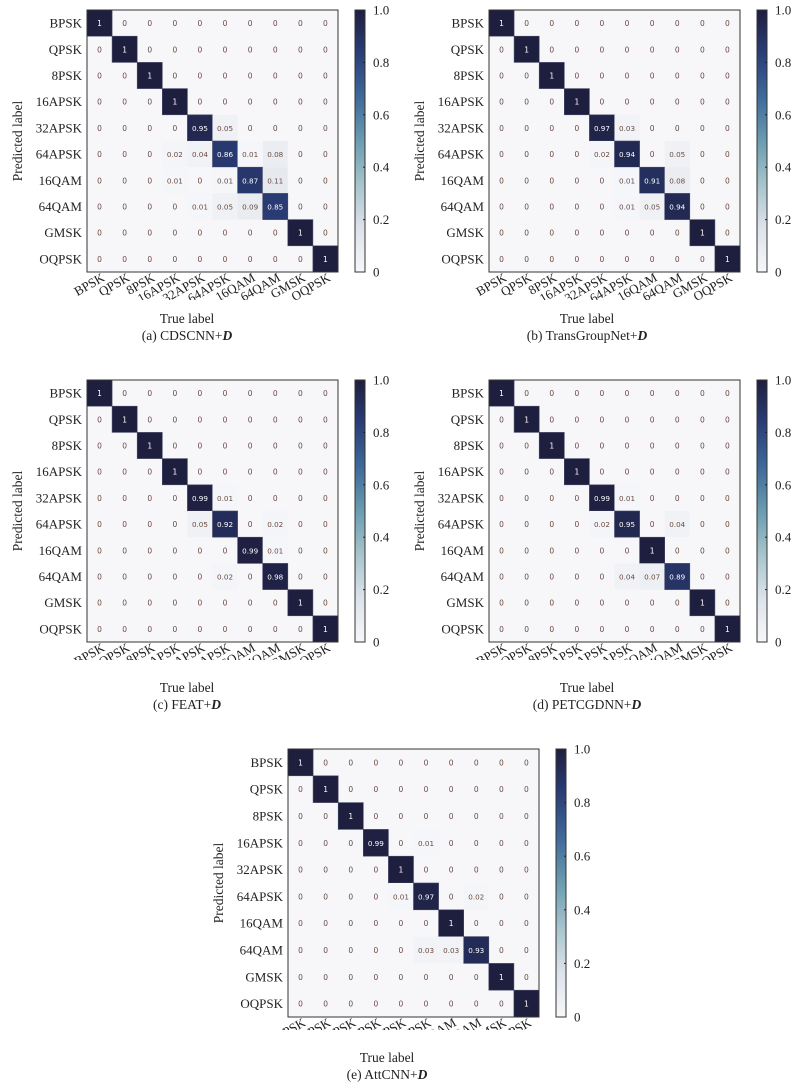 The height and width of the screenshot is (1091, 800). Describe the element at coordinates (63, 602) in the screenshot. I see `y-tick-label: GMSK` at that location.